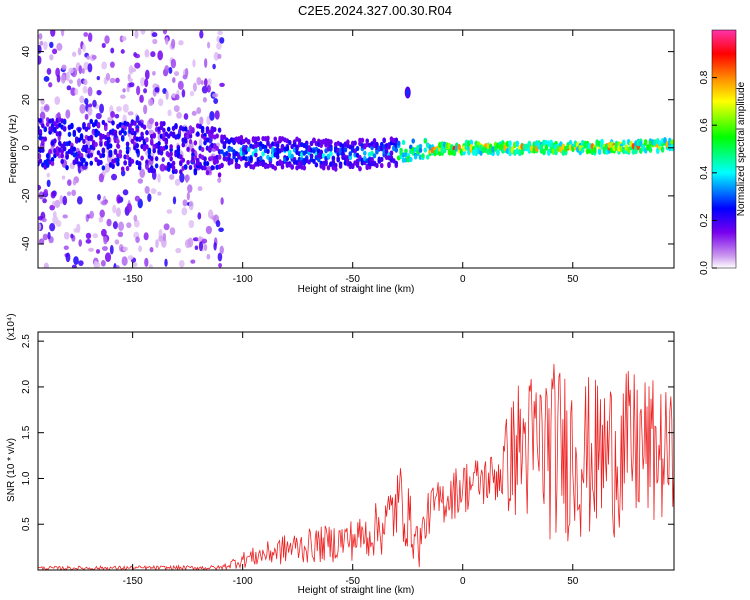 This screenshot has height=600, width=750. What do you see at coordinates (704, 125) in the screenshot?
I see `colorbar-tick-label: 0.6` at bounding box center [704, 125].